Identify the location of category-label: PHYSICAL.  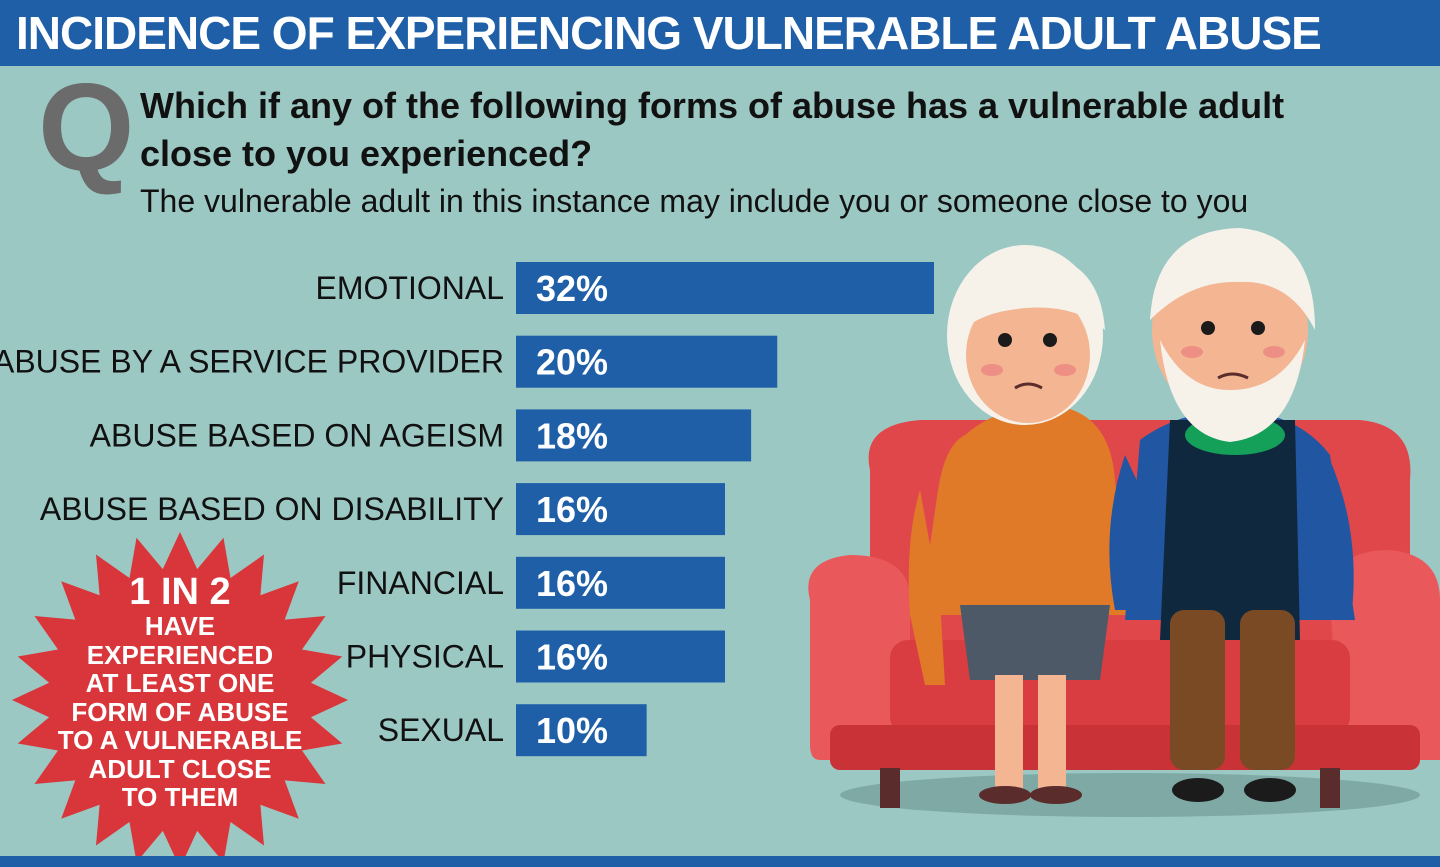
(425, 657).